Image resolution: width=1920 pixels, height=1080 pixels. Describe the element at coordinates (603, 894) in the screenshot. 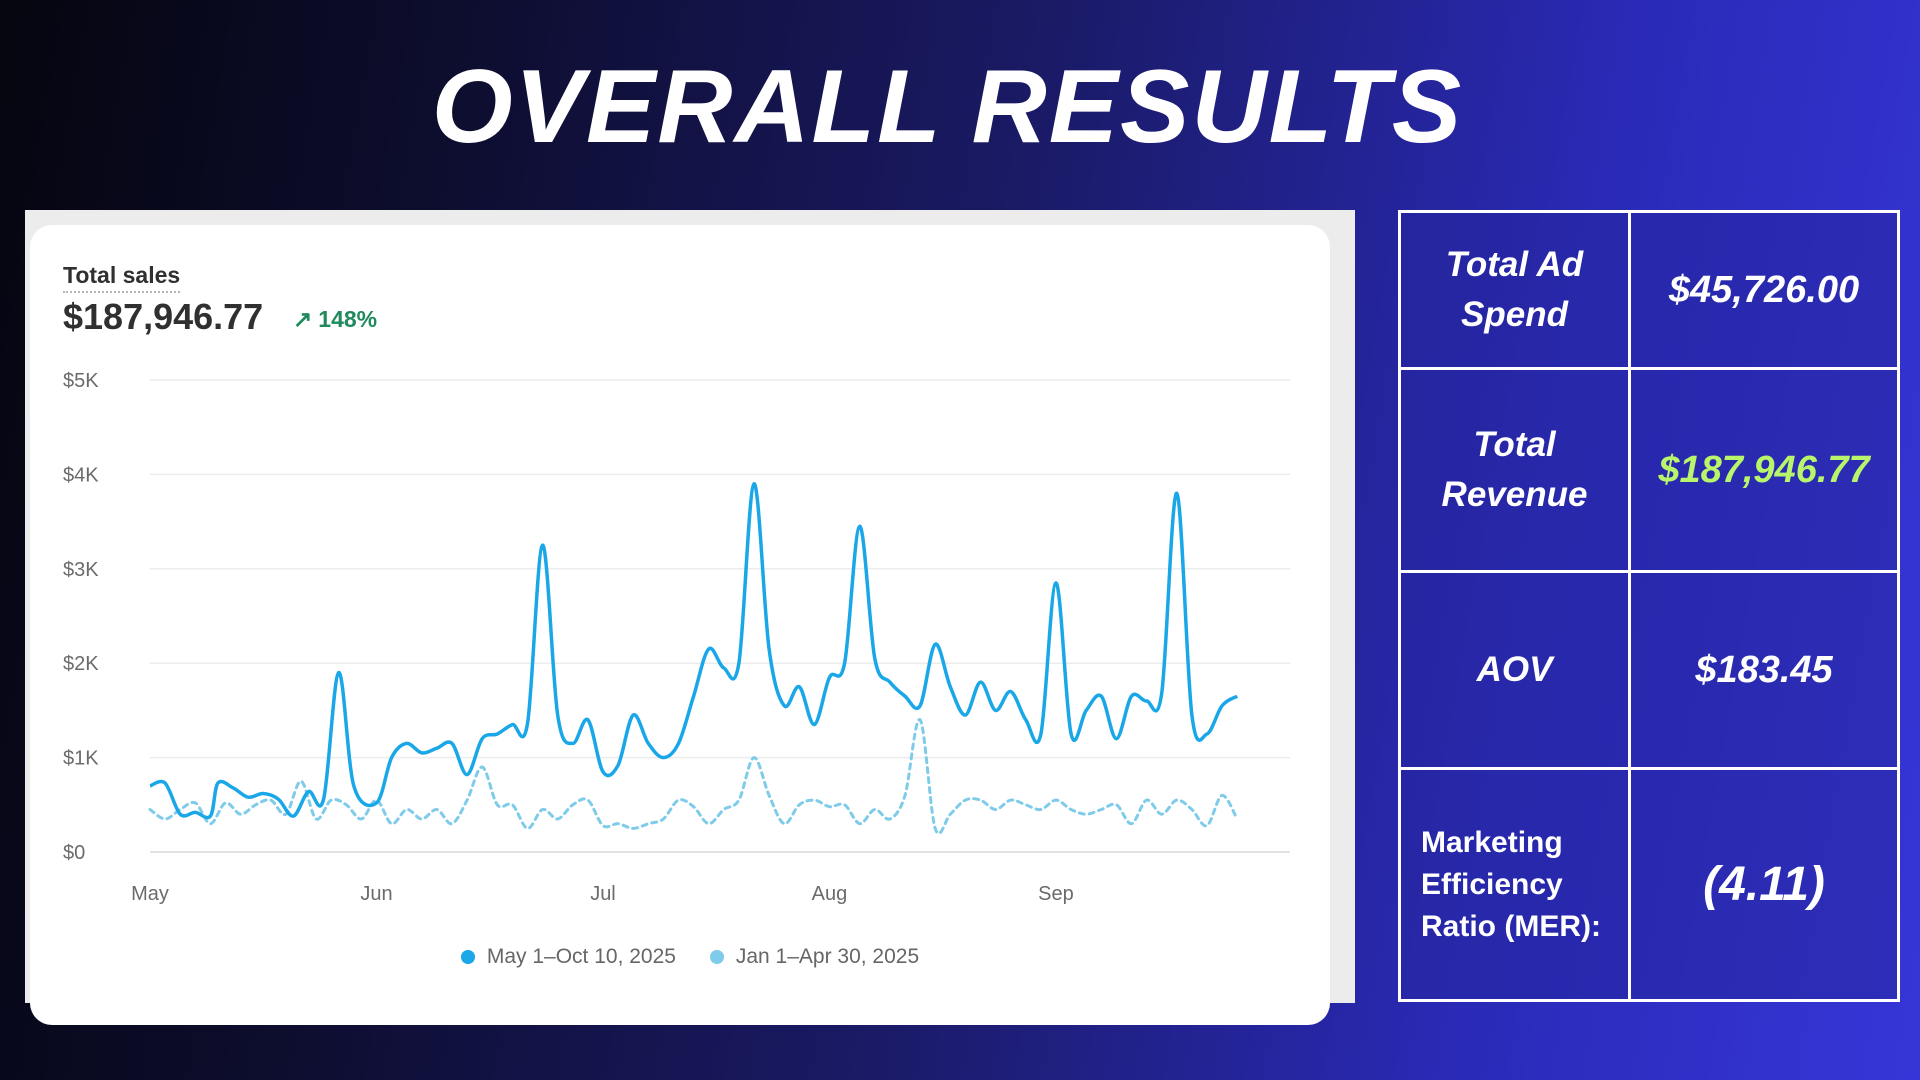

I see `x-tick-label: Jul` at that location.